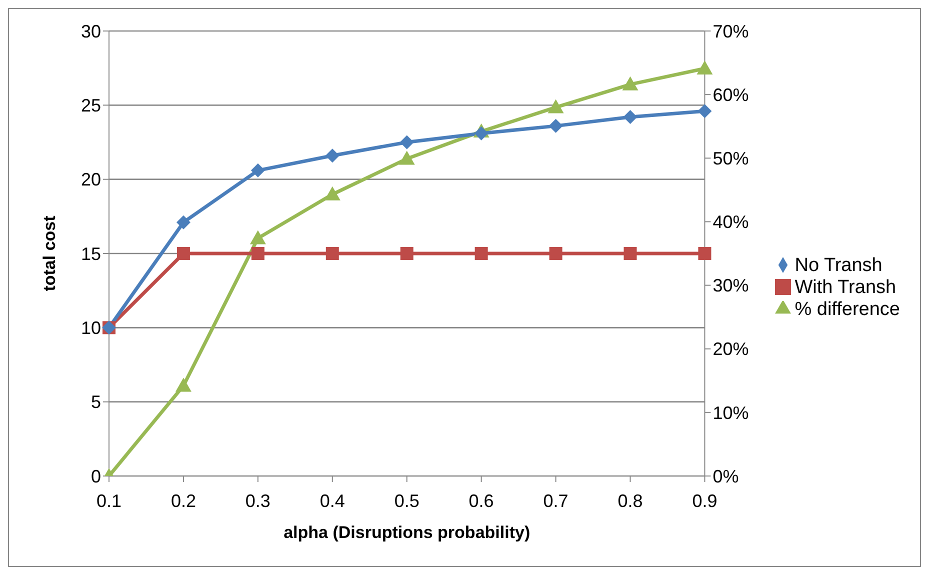 This screenshot has height=575, width=929. What do you see at coordinates (407, 500) in the screenshot?
I see `x-tick-label: 0.5` at bounding box center [407, 500].